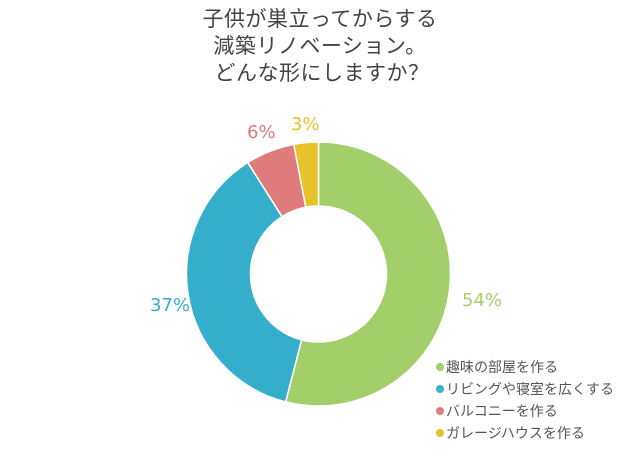 This screenshot has height=463, width=640. What do you see at coordinates (502, 412) in the screenshot?
I see `legend-label: バルコニーを作る` at bounding box center [502, 412].